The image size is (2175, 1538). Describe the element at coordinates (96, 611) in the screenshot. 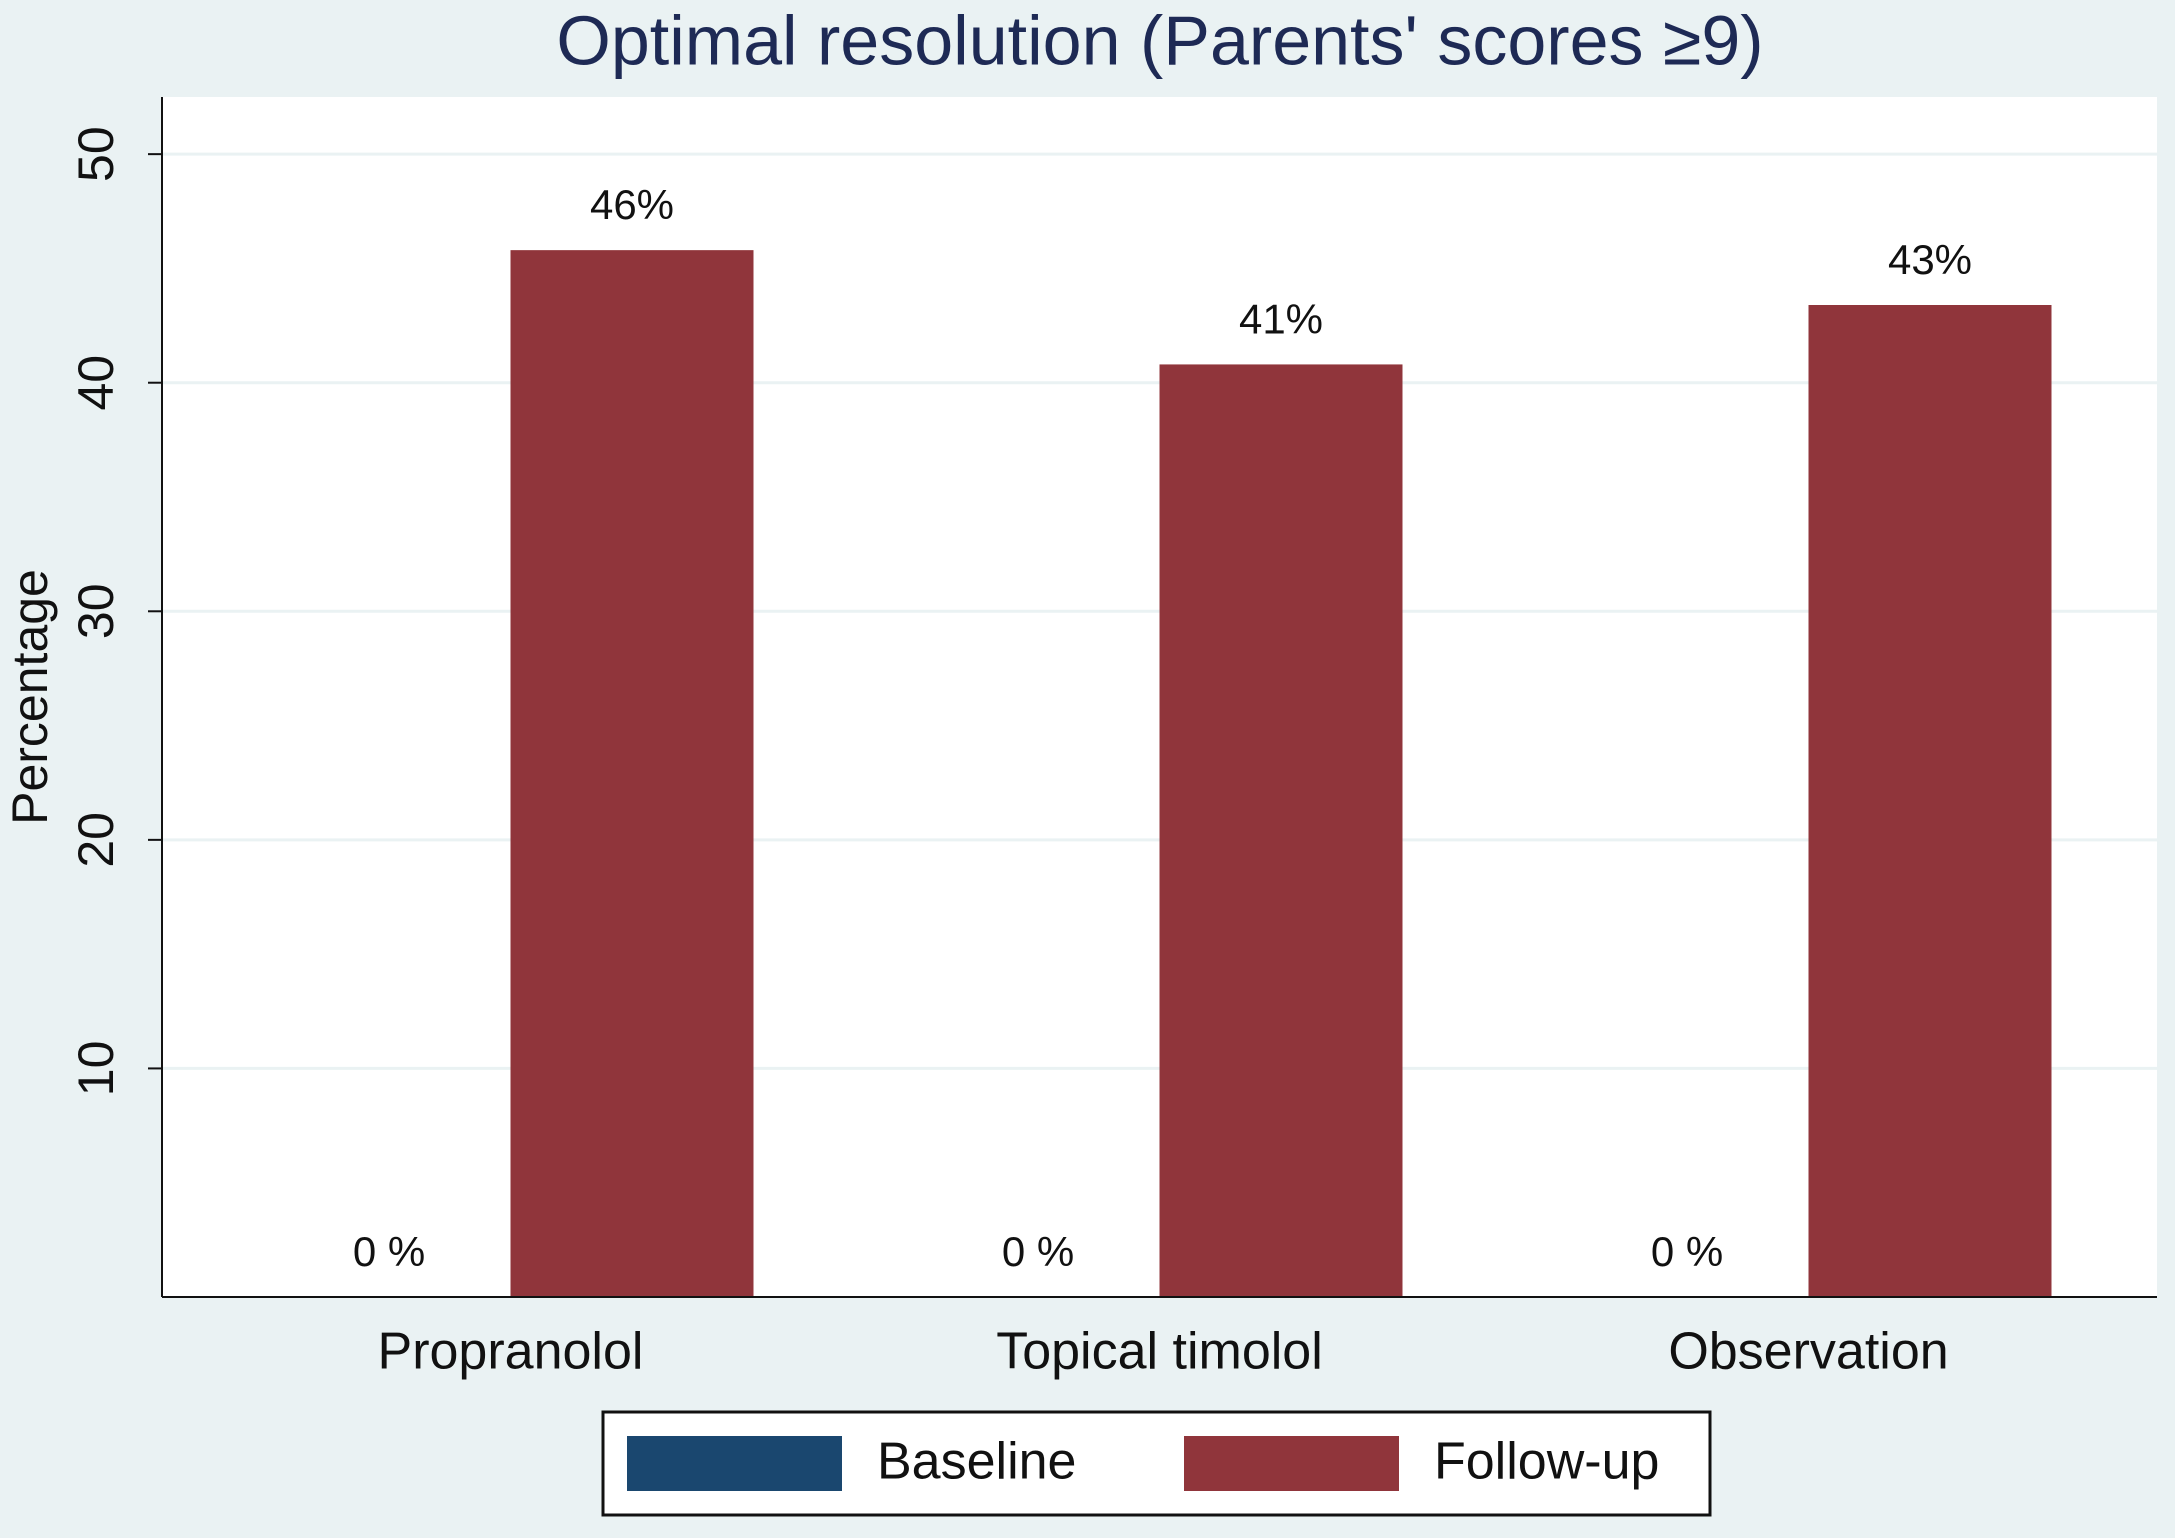

I see `y-tick-label: 30` at that location.